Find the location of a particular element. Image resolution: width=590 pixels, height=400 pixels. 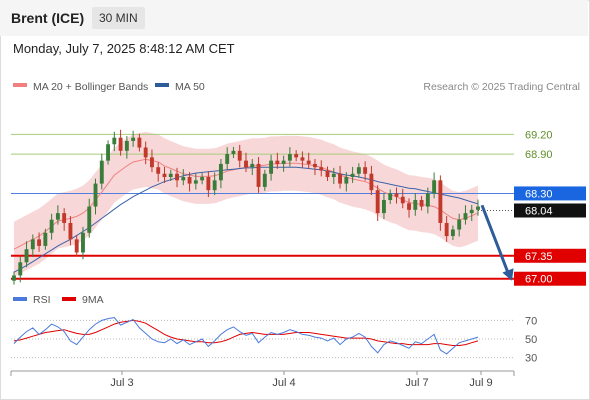

last-price-label: 68.04 is located at coordinates (539, 211).